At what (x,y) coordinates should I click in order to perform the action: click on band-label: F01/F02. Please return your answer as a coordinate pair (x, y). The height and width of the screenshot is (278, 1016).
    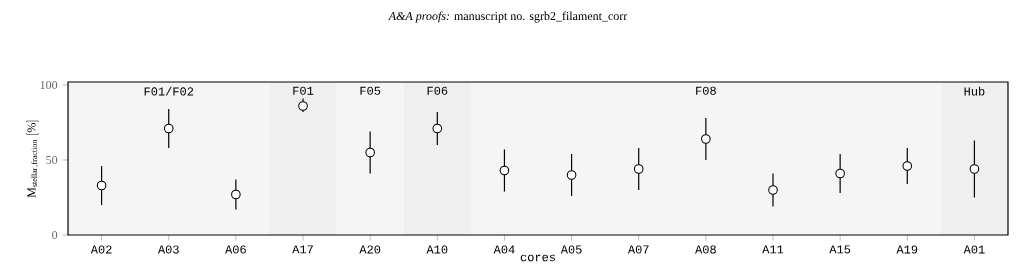
    Looking at the image, I should click on (169, 91).